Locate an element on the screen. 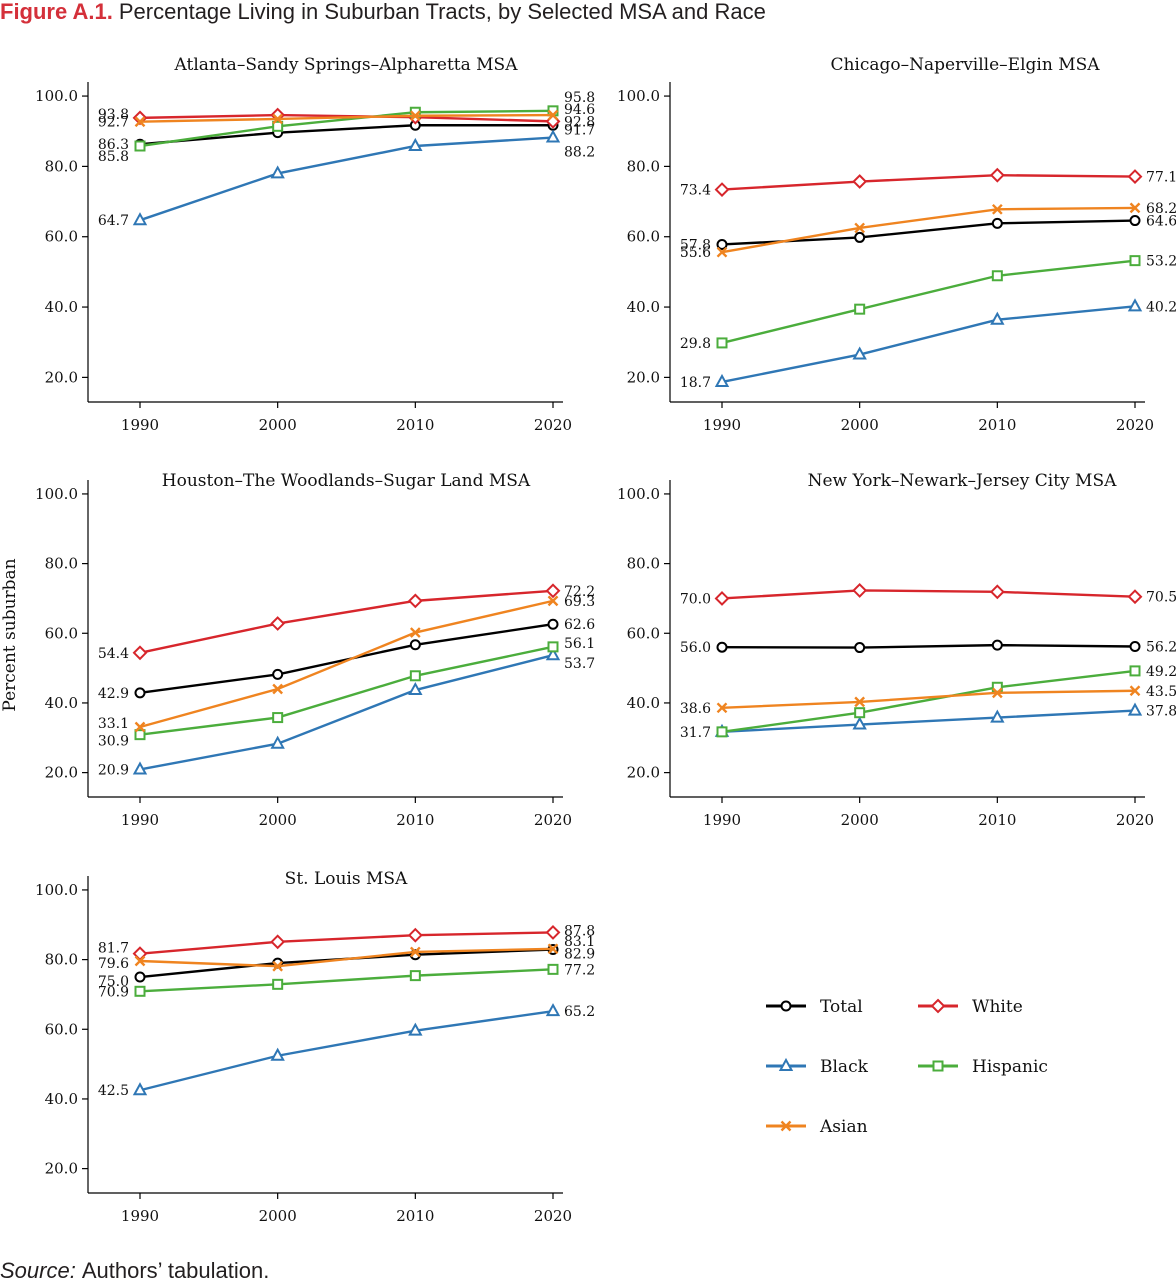 Image resolution: width=1176 pixels, height=1280 pixels. data-label: 55.6 is located at coordinates (695, 253).